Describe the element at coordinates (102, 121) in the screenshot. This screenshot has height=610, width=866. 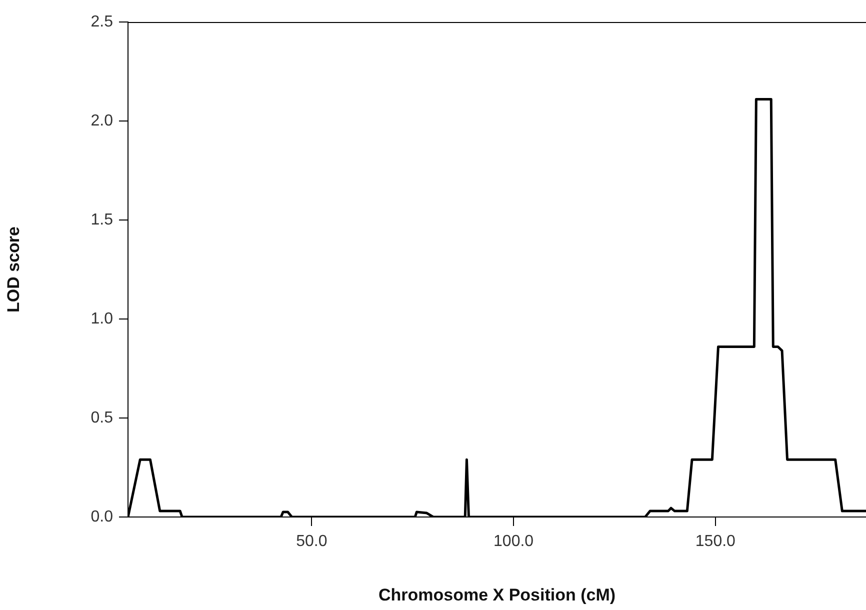
I see `y-tick-label: 2.0` at that location.